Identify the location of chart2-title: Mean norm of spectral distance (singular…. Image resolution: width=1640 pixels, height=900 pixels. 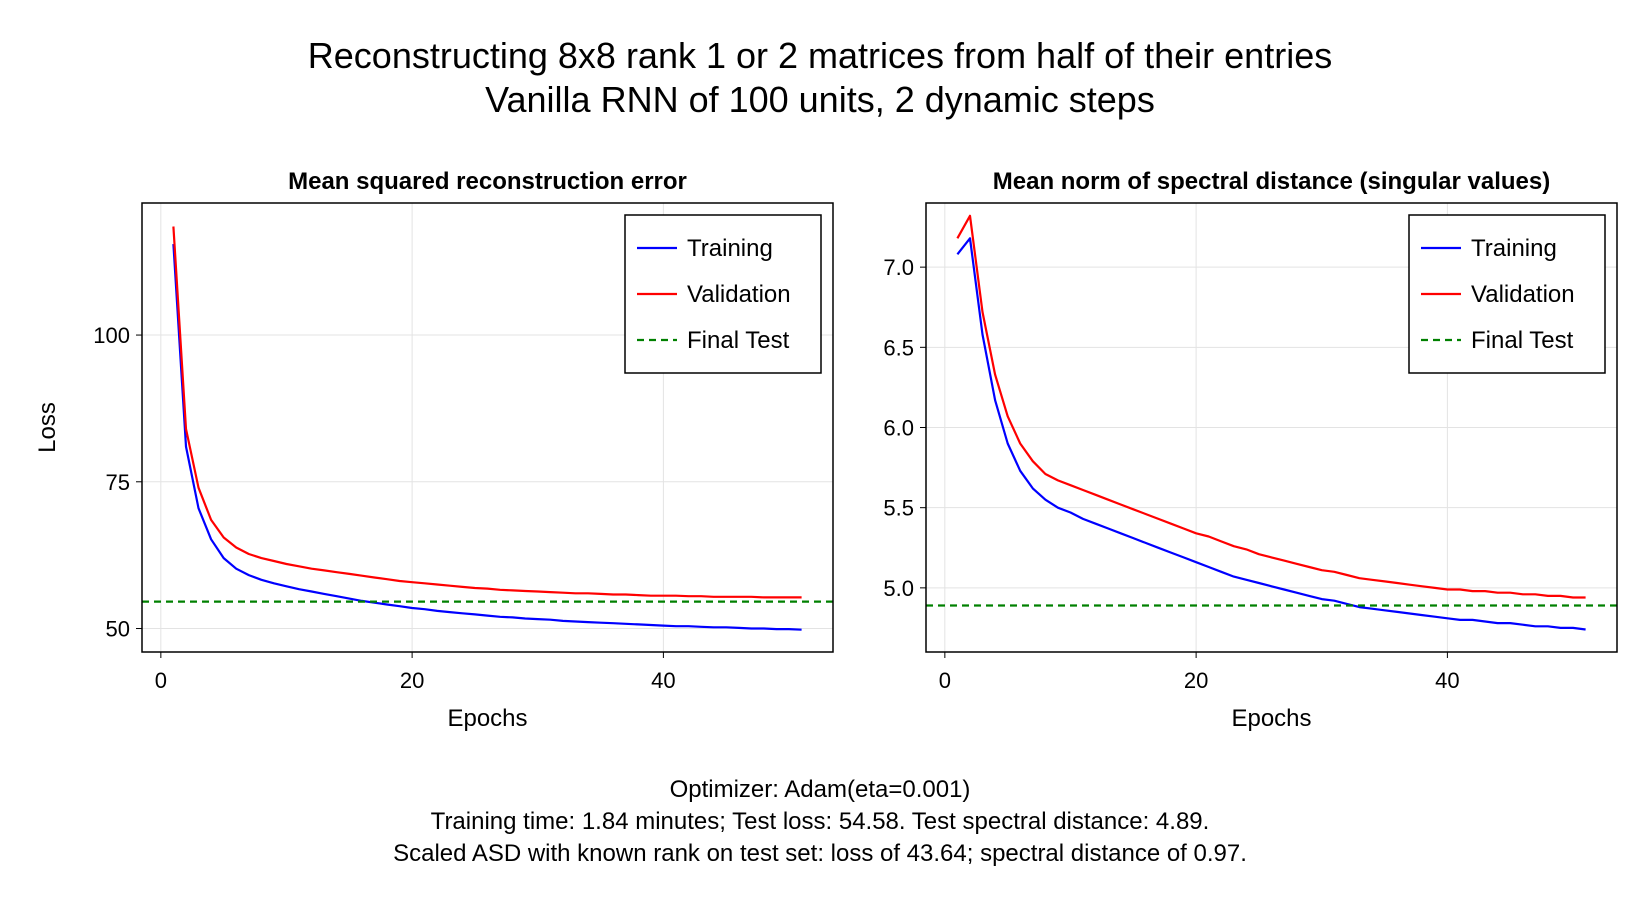
(1271, 181).